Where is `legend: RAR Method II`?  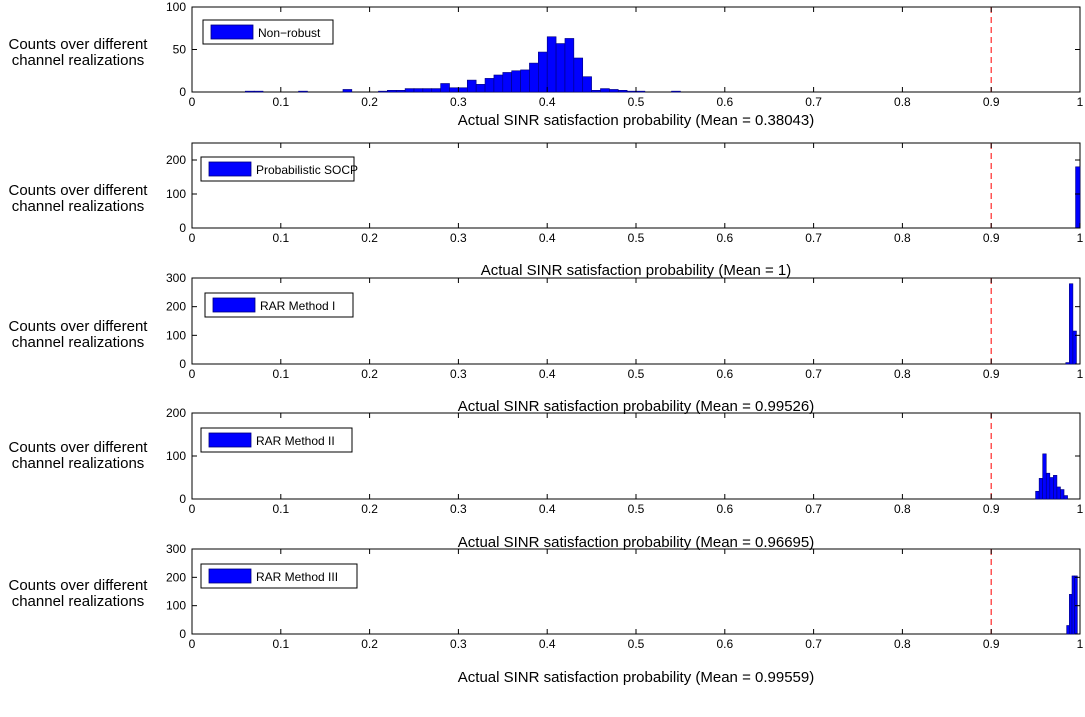
legend: RAR Method II is located at coordinates (276, 440).